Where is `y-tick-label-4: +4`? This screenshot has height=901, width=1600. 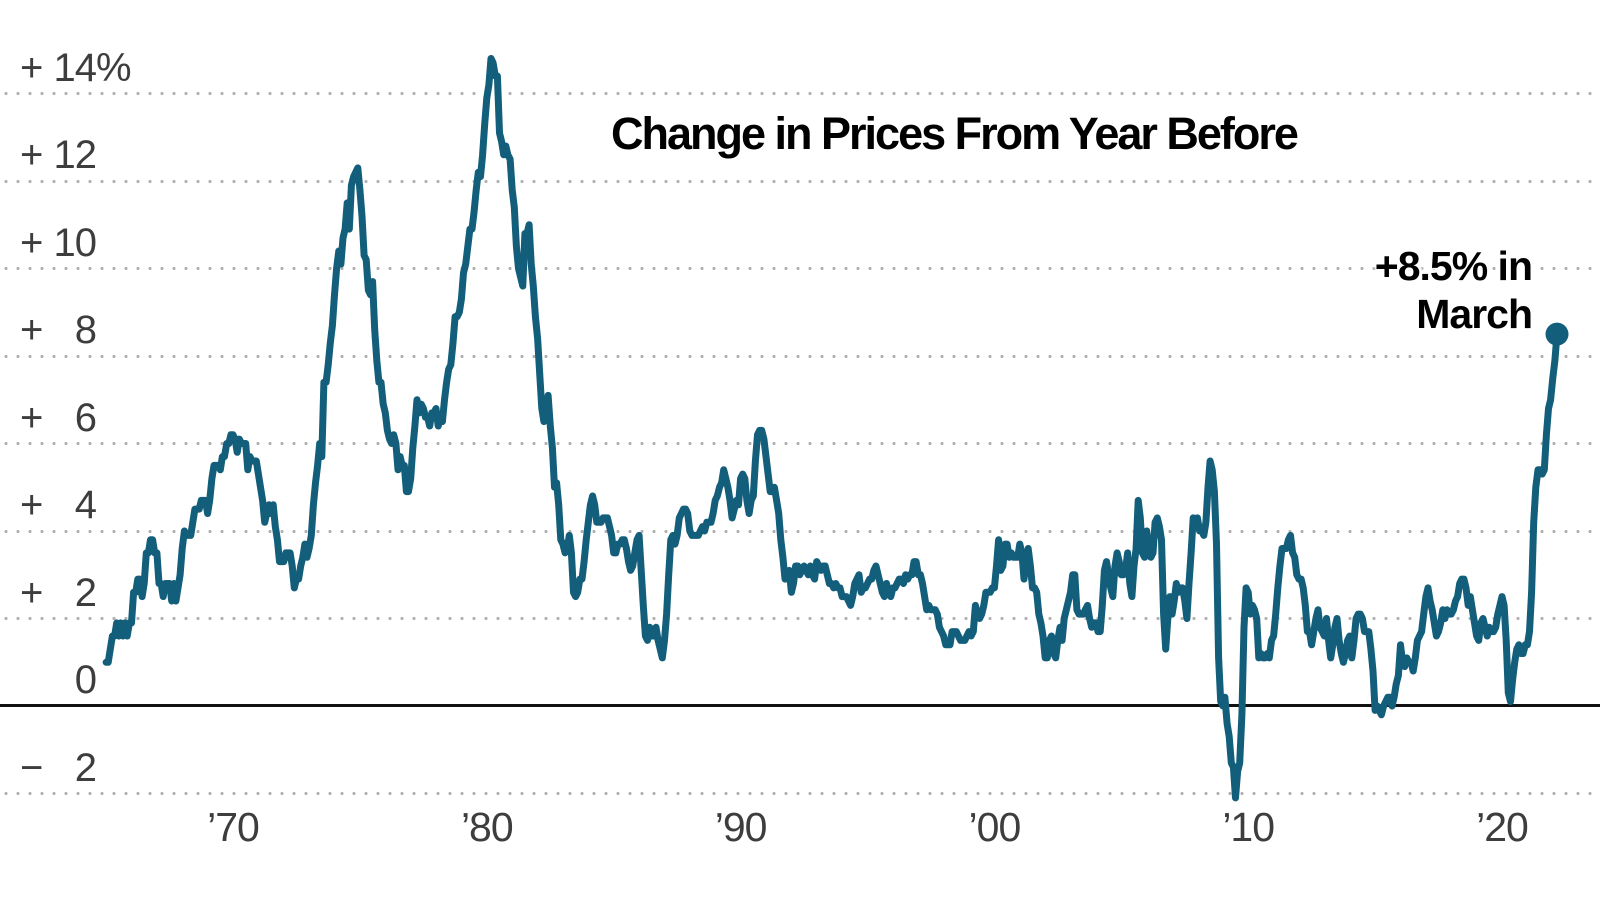 y-tick-label-4: +4 is located at coordinates (58, 505).